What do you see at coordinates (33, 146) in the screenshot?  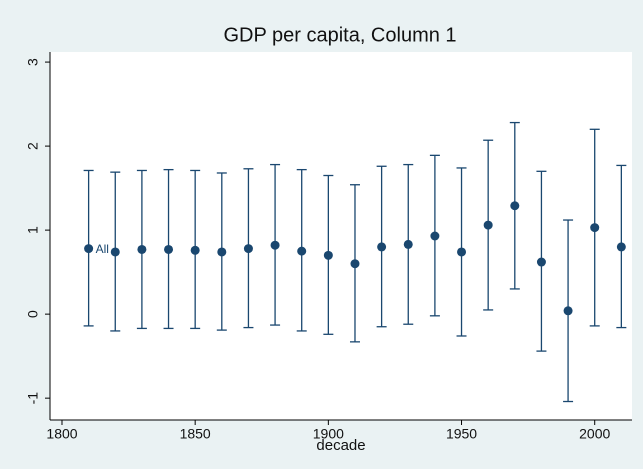 I see `y-tick-label: 2` at bounding box center [33, 146].